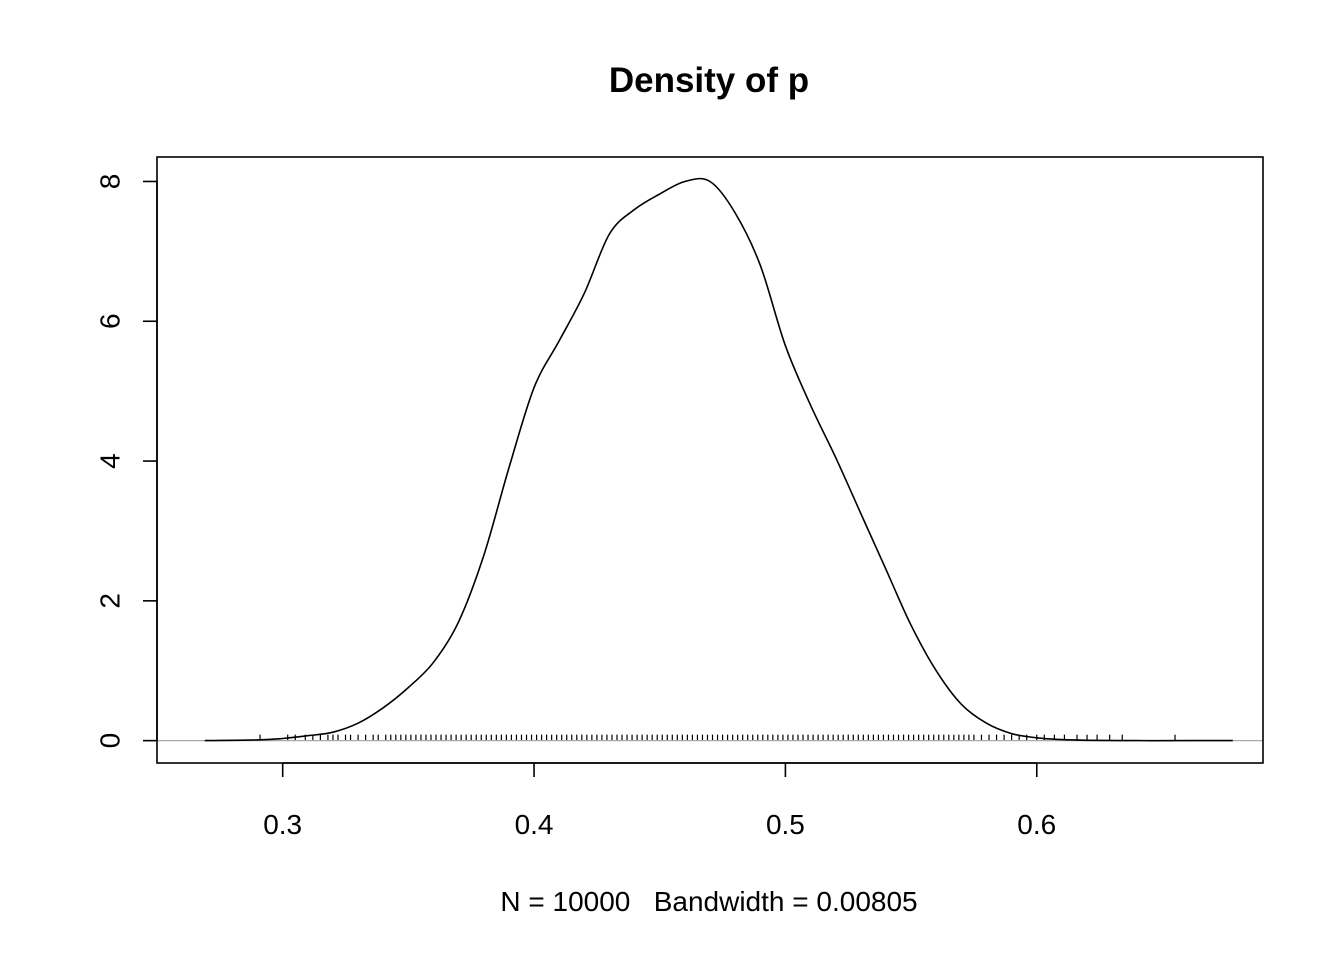  I want to click on y-tick-label: 2, so click(110, 601).